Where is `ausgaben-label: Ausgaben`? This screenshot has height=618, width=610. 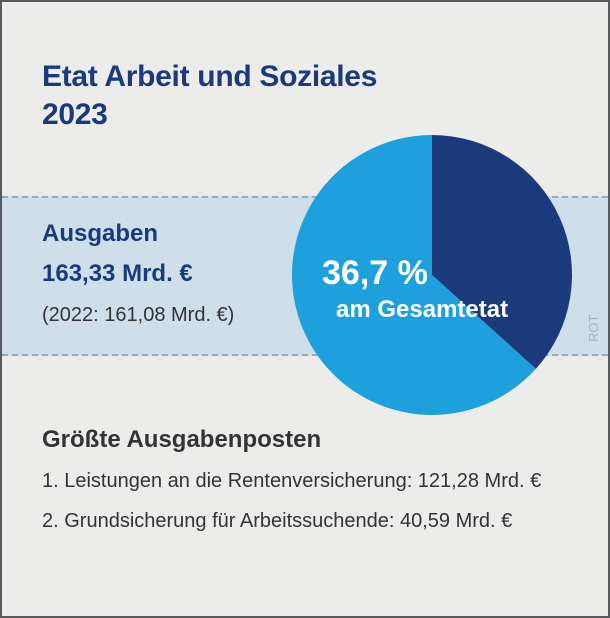 ausgaben-label: Ausgaben is located at coordinates (100, 233).